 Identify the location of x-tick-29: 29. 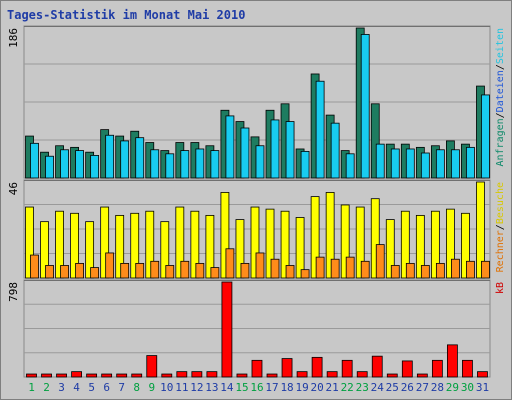
(452, 387).